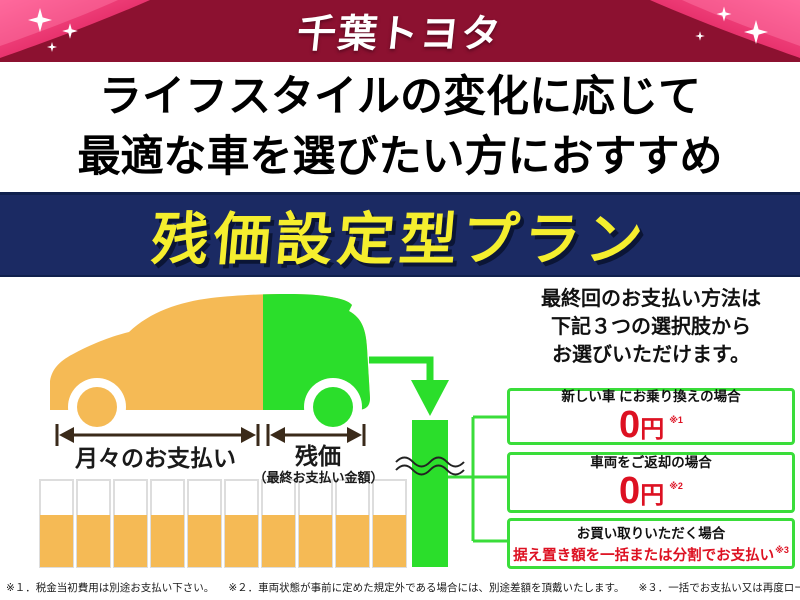 This screenshot has height=600, width=800. I want to click on footnote-1: ※１．税金当初費用は別途お支払い下さい。, so click(110, 588).